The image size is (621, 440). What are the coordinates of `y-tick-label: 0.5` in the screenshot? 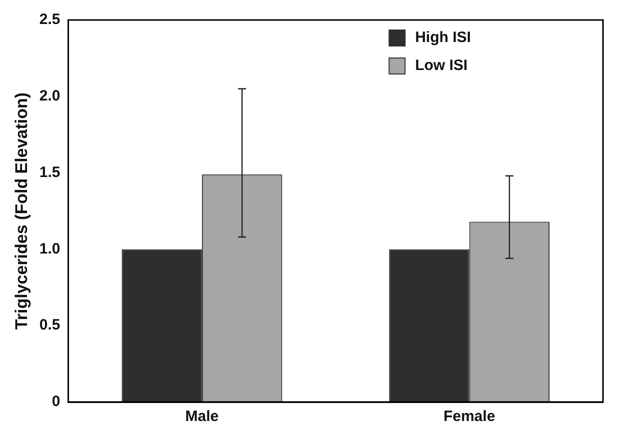 It's located at (49, 325).